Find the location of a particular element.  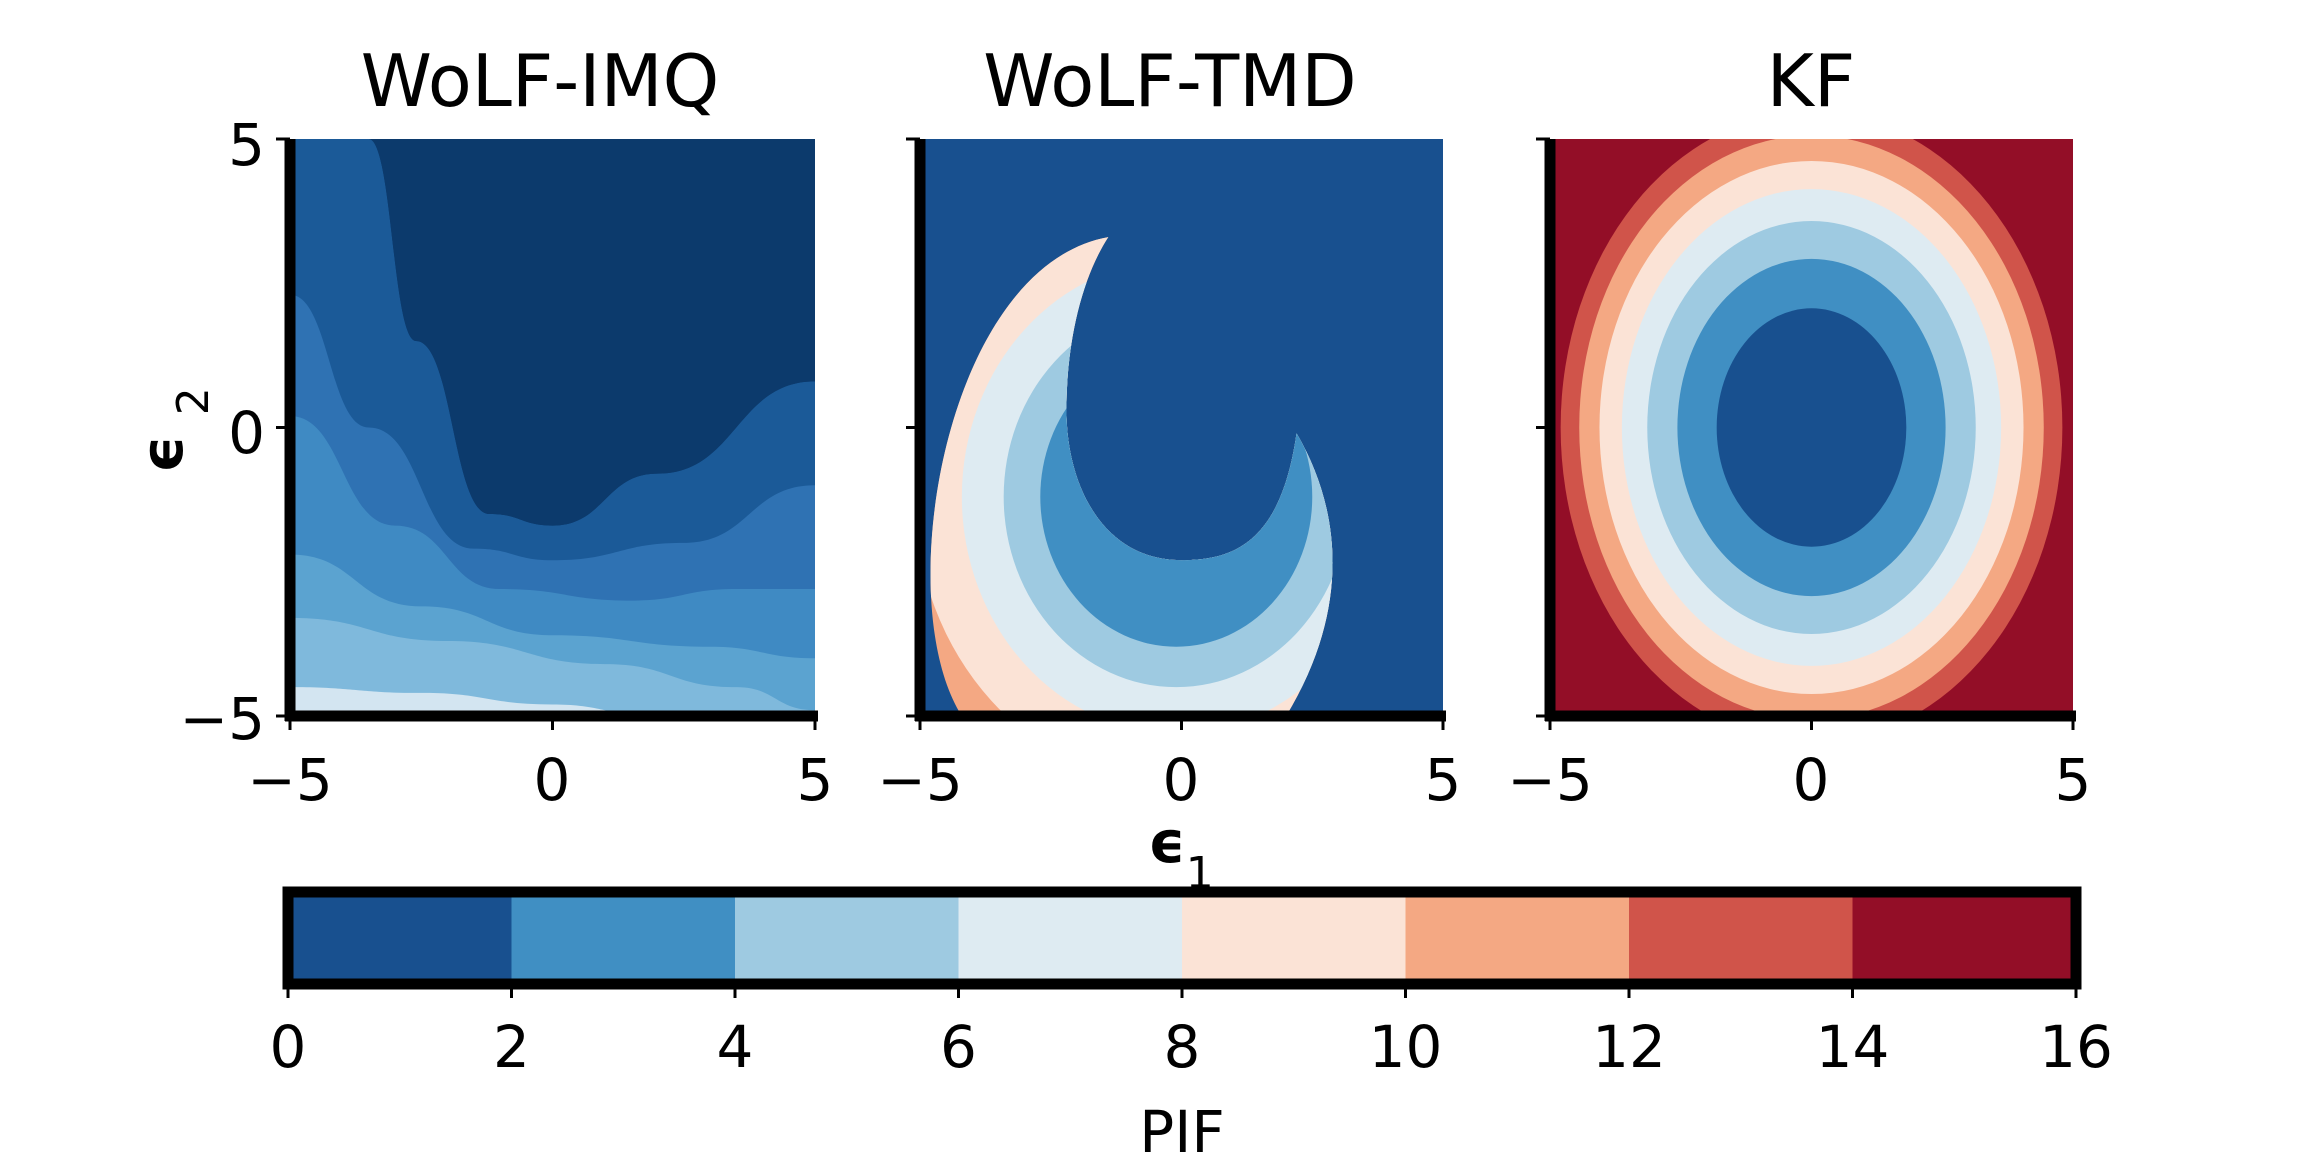

contour-band-darkest is located at coordinates (591, 332).